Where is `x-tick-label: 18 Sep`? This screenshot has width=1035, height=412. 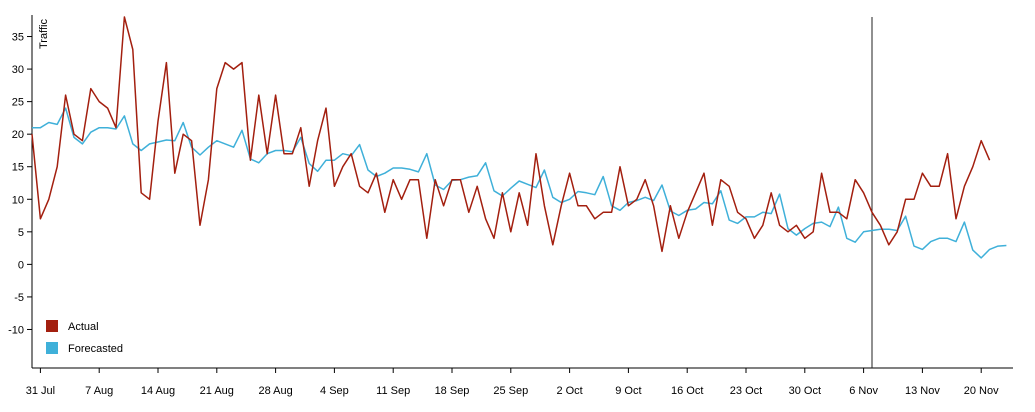 x-tick-label: 18 Sep is located at coordinates (452, 391).